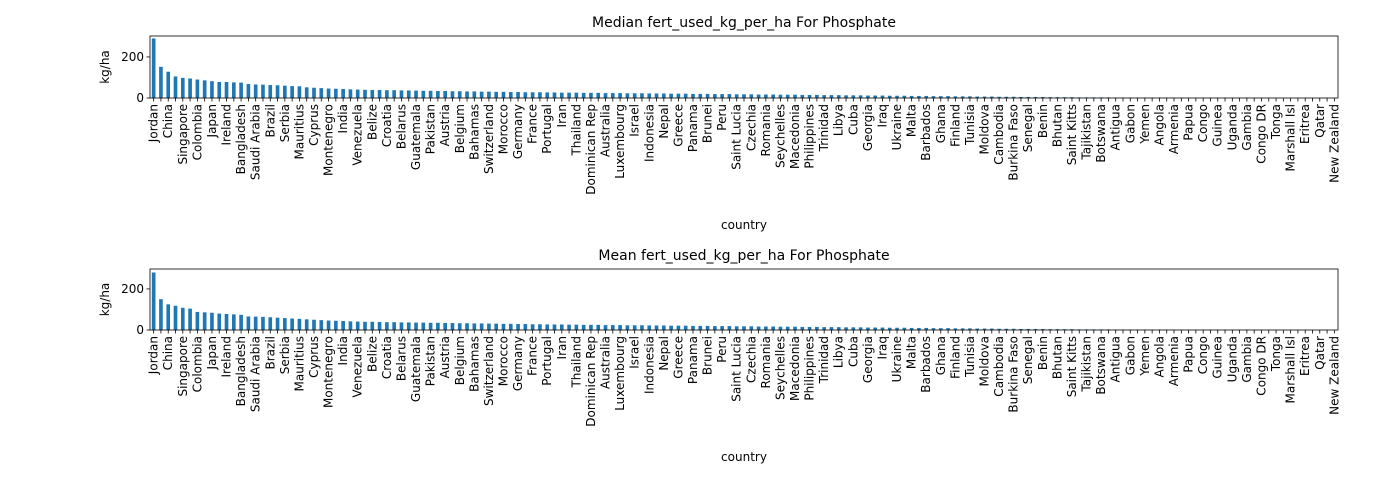 This screenshot has width=1382, height=480. Describe the element at coordinates (941, 355) in the screenshot. I see `x-tick-label: Ghana` at that location.